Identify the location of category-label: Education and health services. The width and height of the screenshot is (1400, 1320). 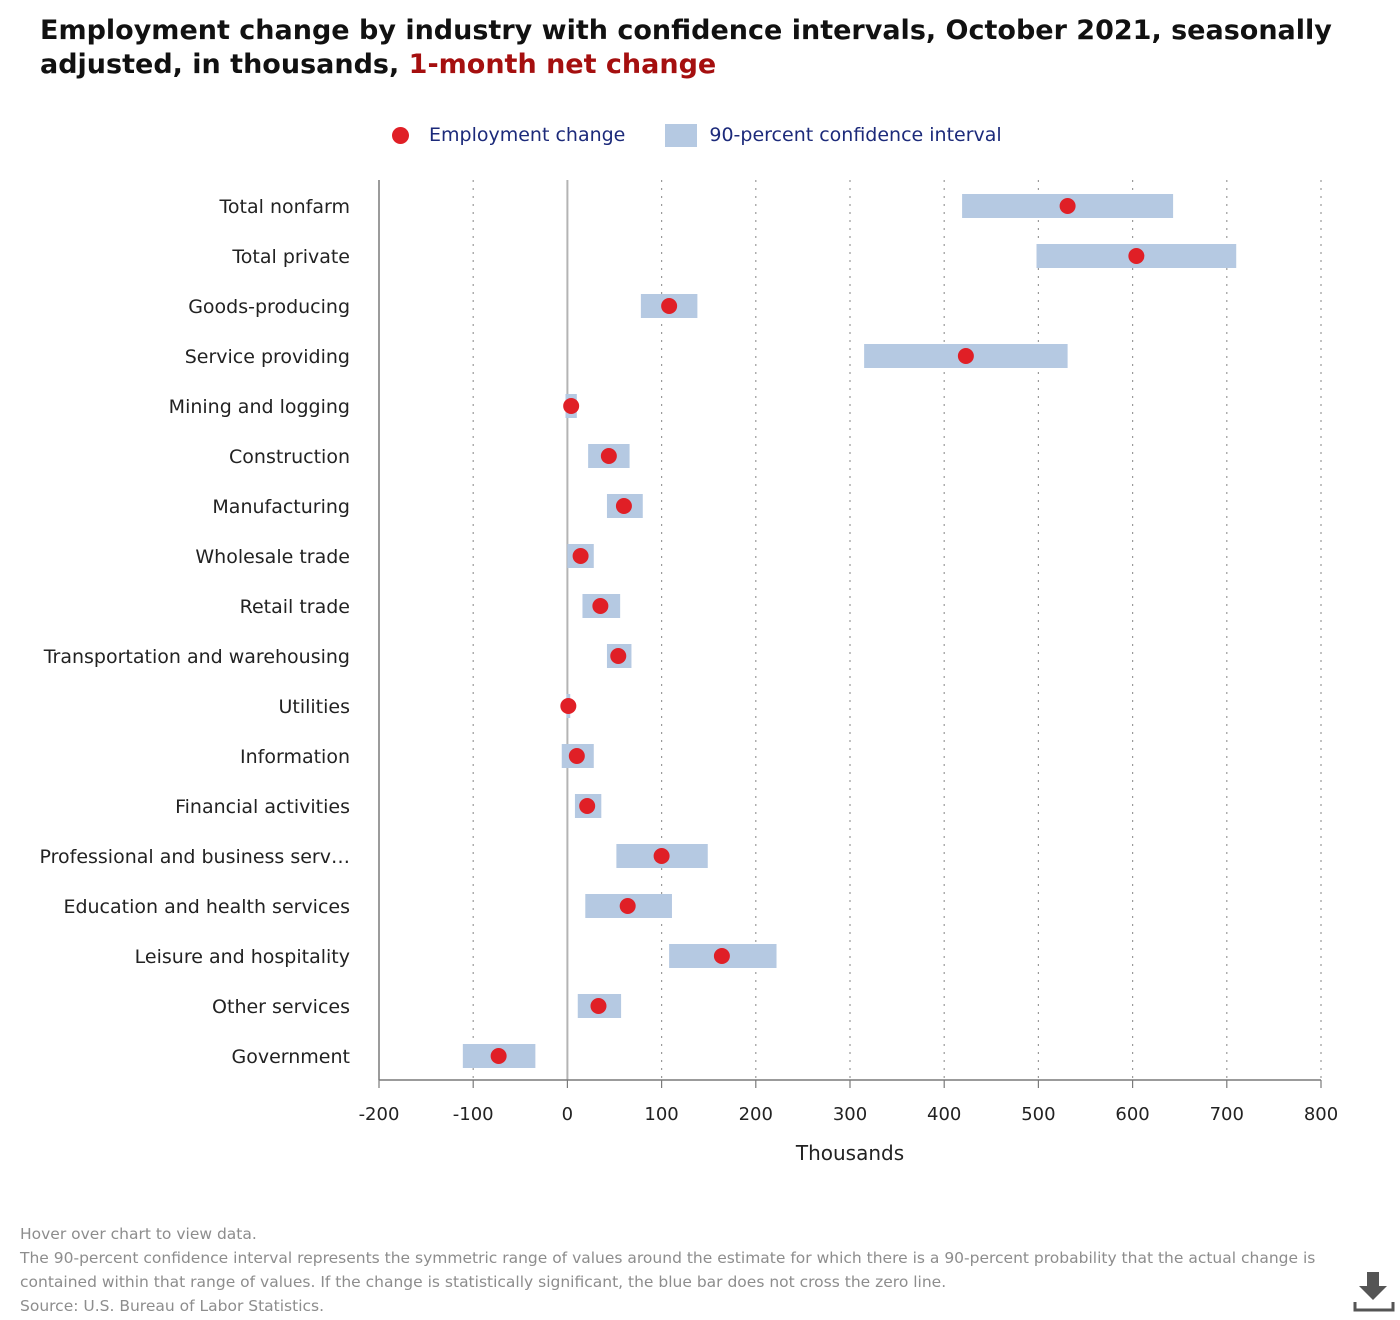
(206, 907).